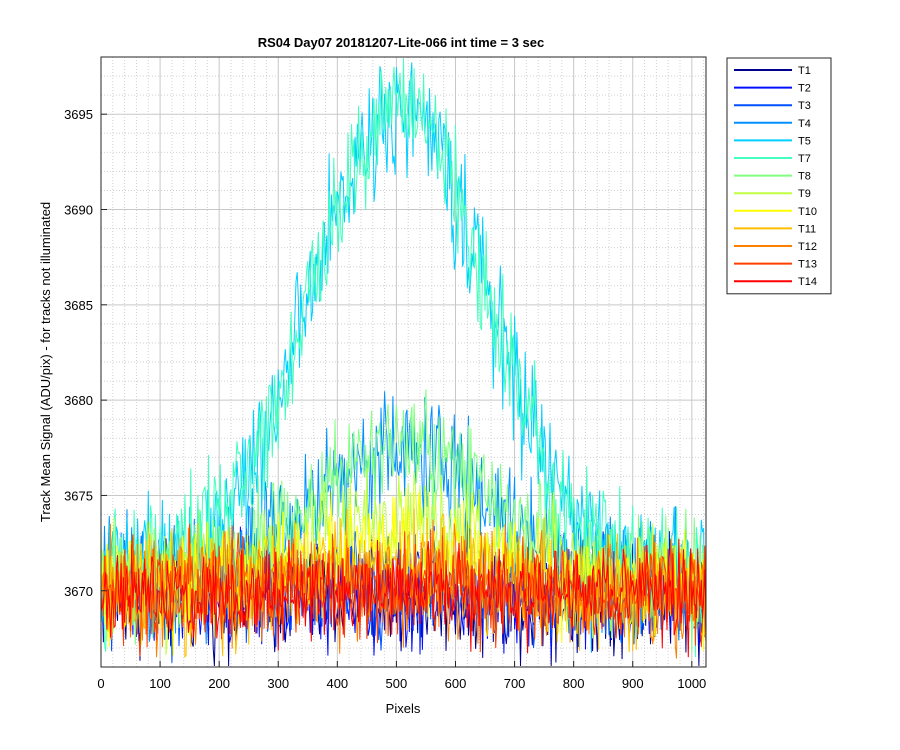 Image resolution: width=900 pixels, height=750 pixels. Describe the element at coordinates (515, 683) in the screenshot. I see `x-tick-label: 700` at that location.